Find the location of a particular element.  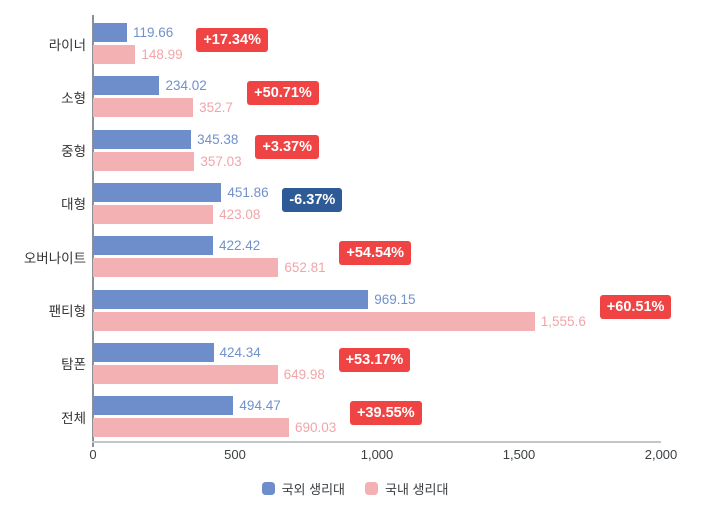

domestic-bar-row: 652.81 is located at coordinates (209, 268).